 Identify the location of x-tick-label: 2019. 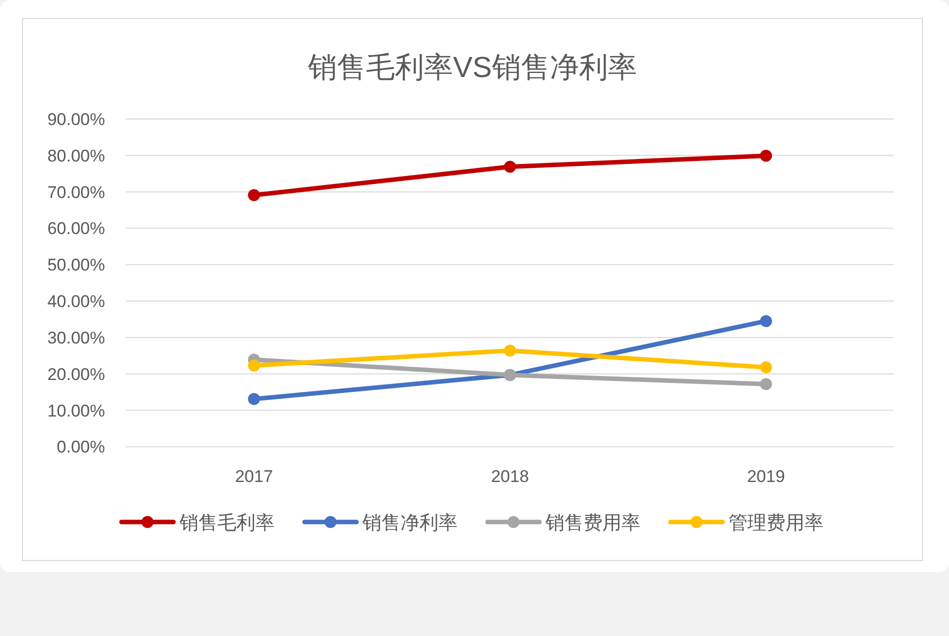
(766, 476).